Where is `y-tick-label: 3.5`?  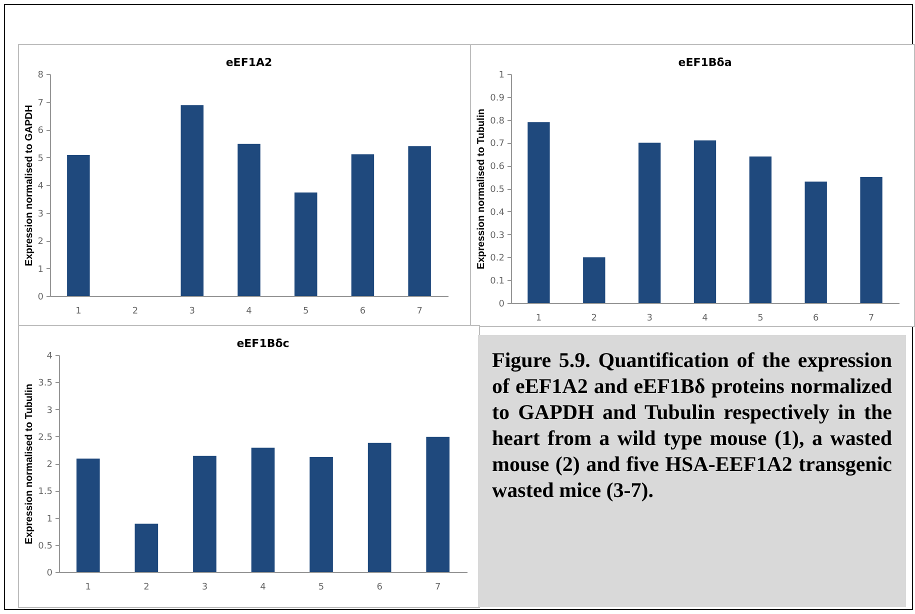 y-tick-label: 3.5 is located at coordinates (45, 383).